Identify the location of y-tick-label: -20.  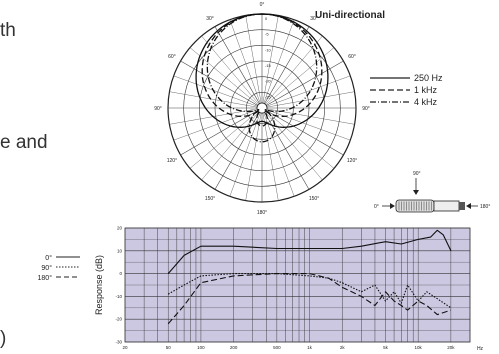
(118, 319).